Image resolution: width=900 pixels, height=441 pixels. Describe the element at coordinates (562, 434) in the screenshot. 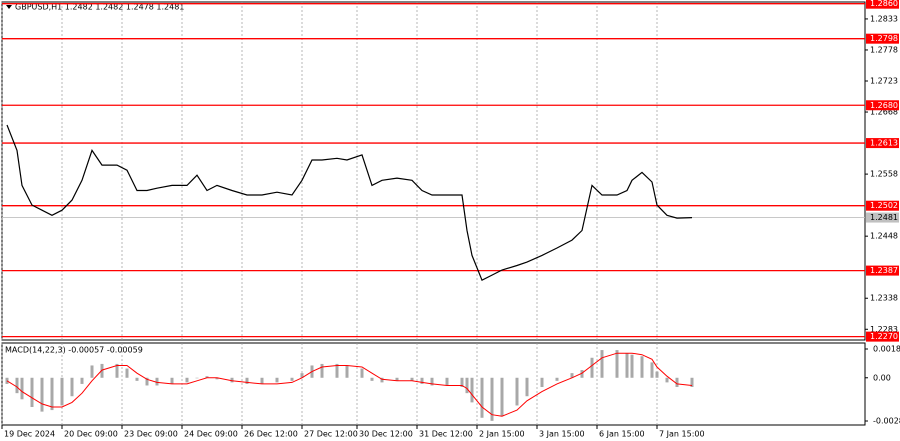

I see `x-tick-label: 3 Jan 15:00` at that location.